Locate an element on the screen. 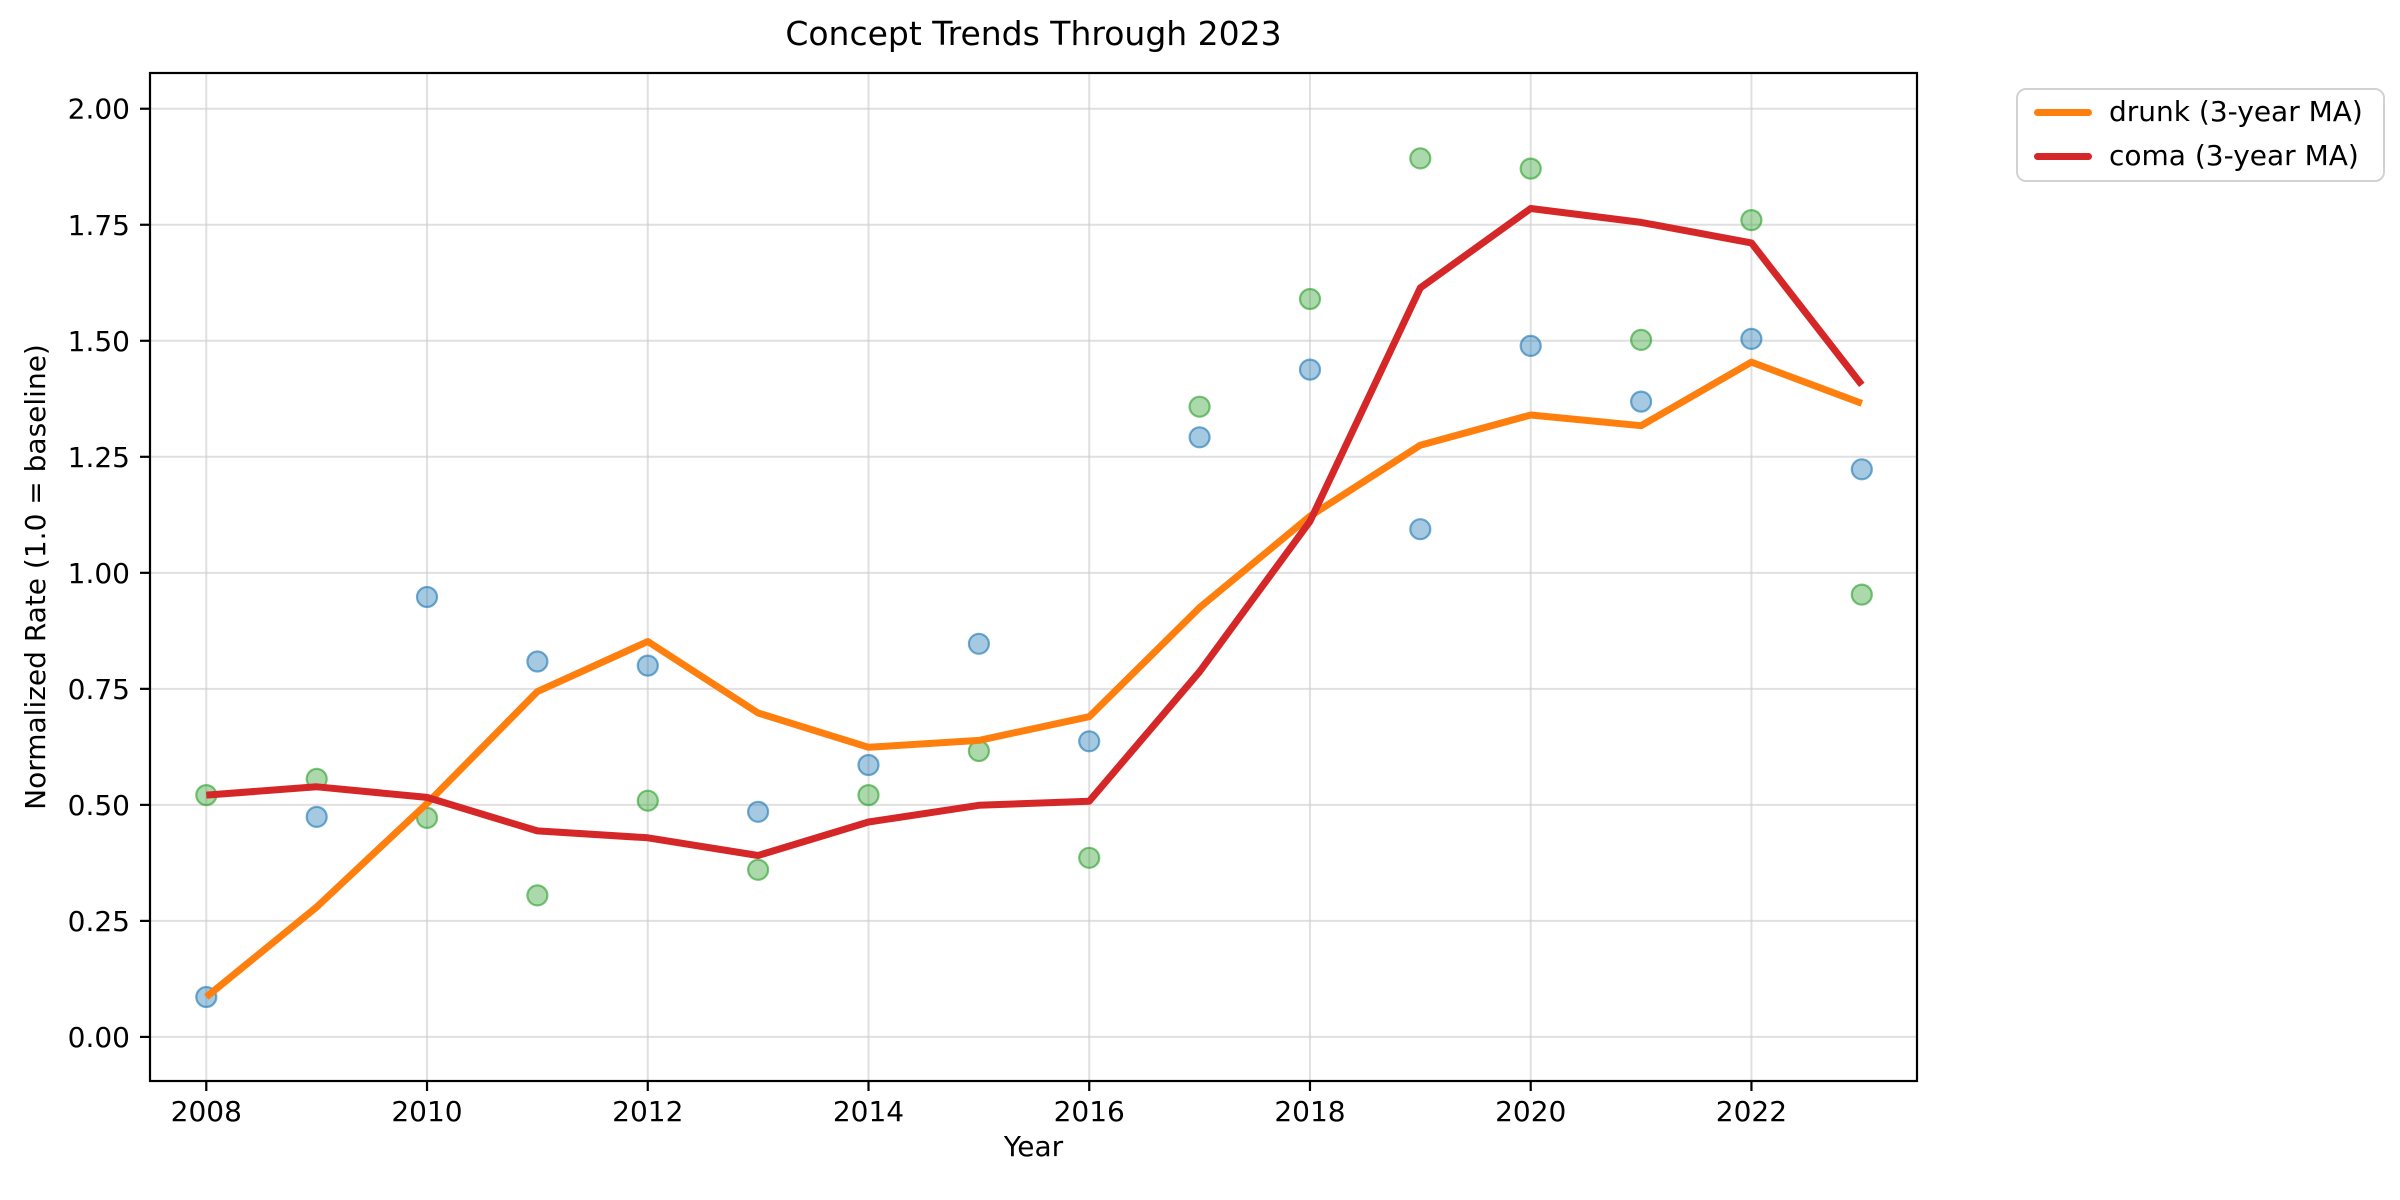 The width and height of the screenshot is (2400, 1200). y-tick-labels: 0.00 0.25 0.50 0.75 1.00 1.25 1.50 1.75 2.00 is located at coordinates (99, 573).